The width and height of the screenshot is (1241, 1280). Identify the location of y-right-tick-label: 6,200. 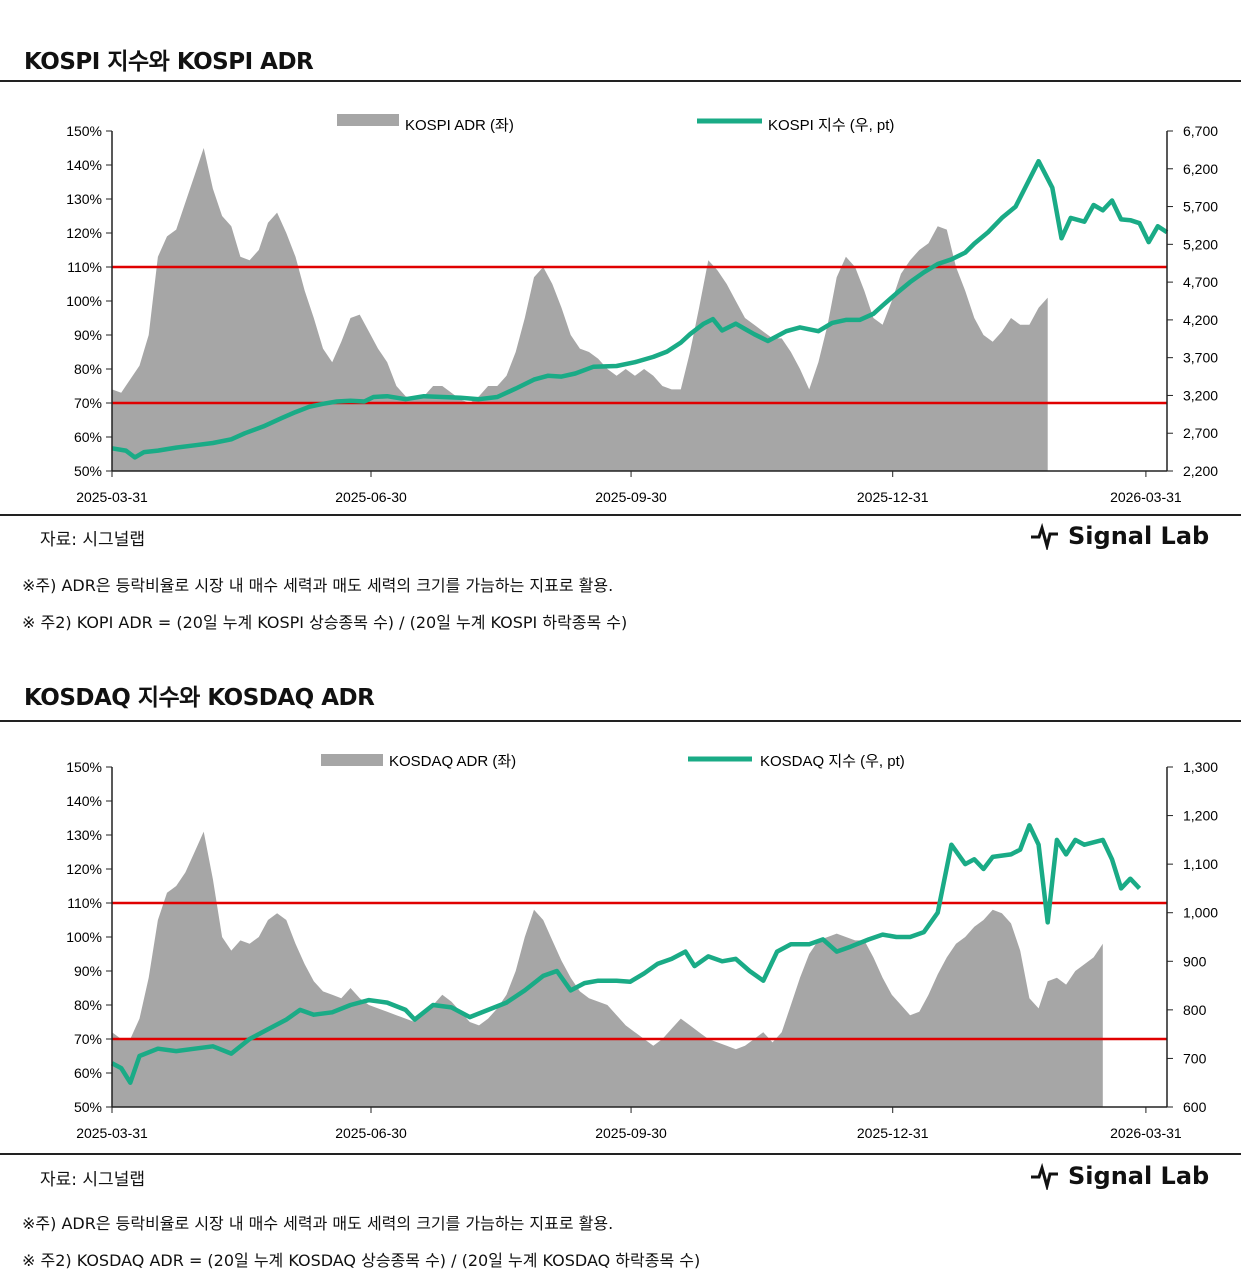
(1200, 169).